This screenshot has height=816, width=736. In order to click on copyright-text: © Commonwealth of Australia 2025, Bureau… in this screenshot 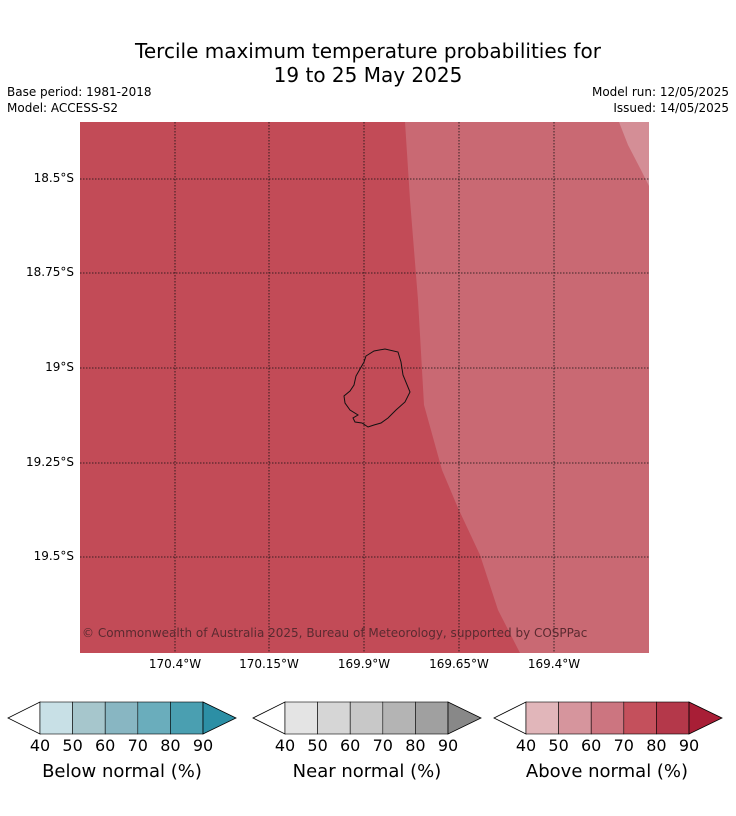, I will do `click(334, 633)`.